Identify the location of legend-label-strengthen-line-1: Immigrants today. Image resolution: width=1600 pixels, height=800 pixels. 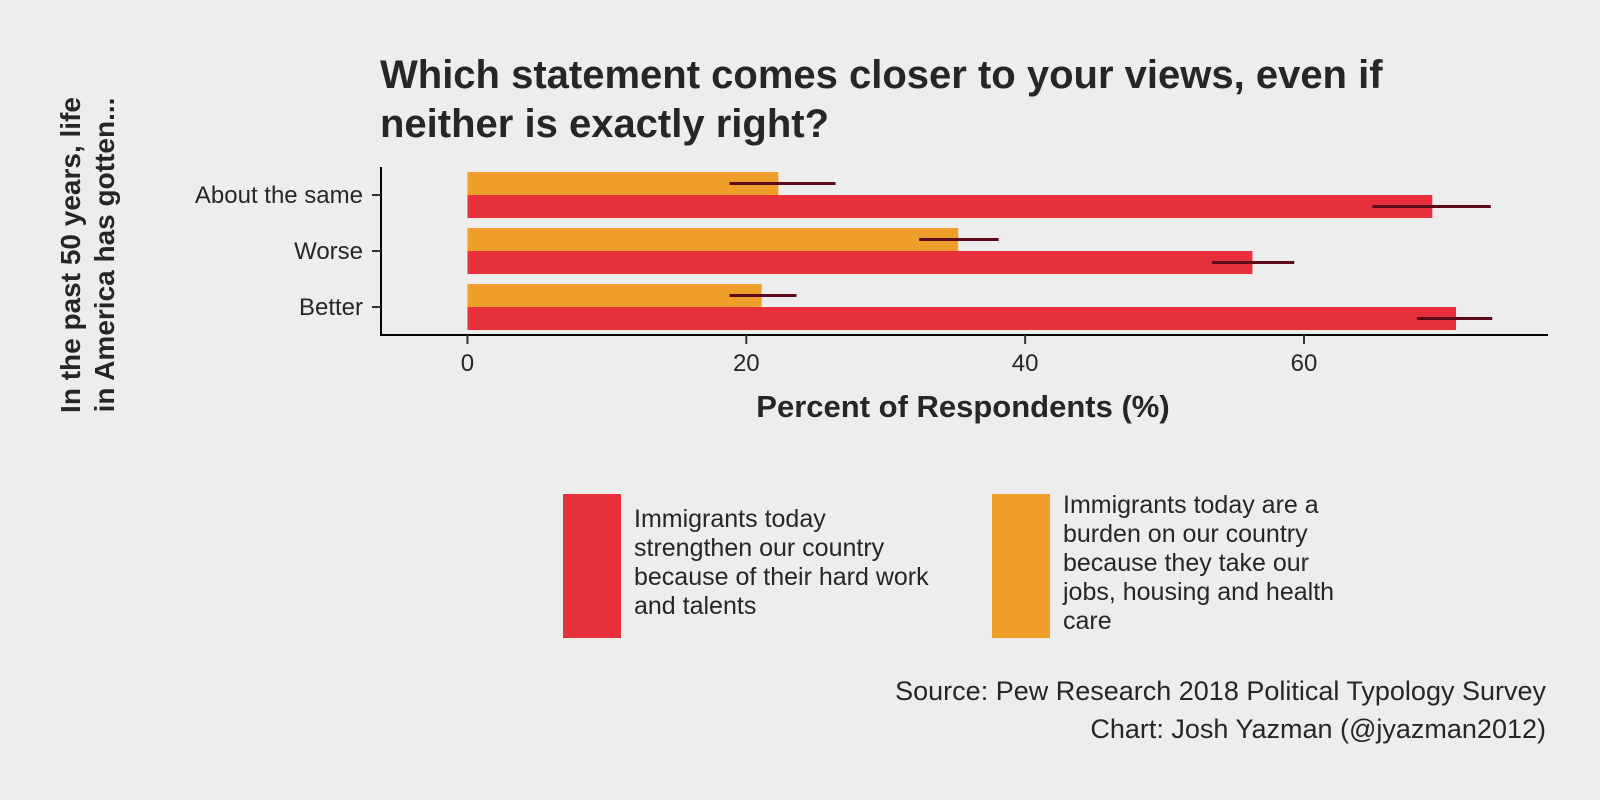
(730, 519).